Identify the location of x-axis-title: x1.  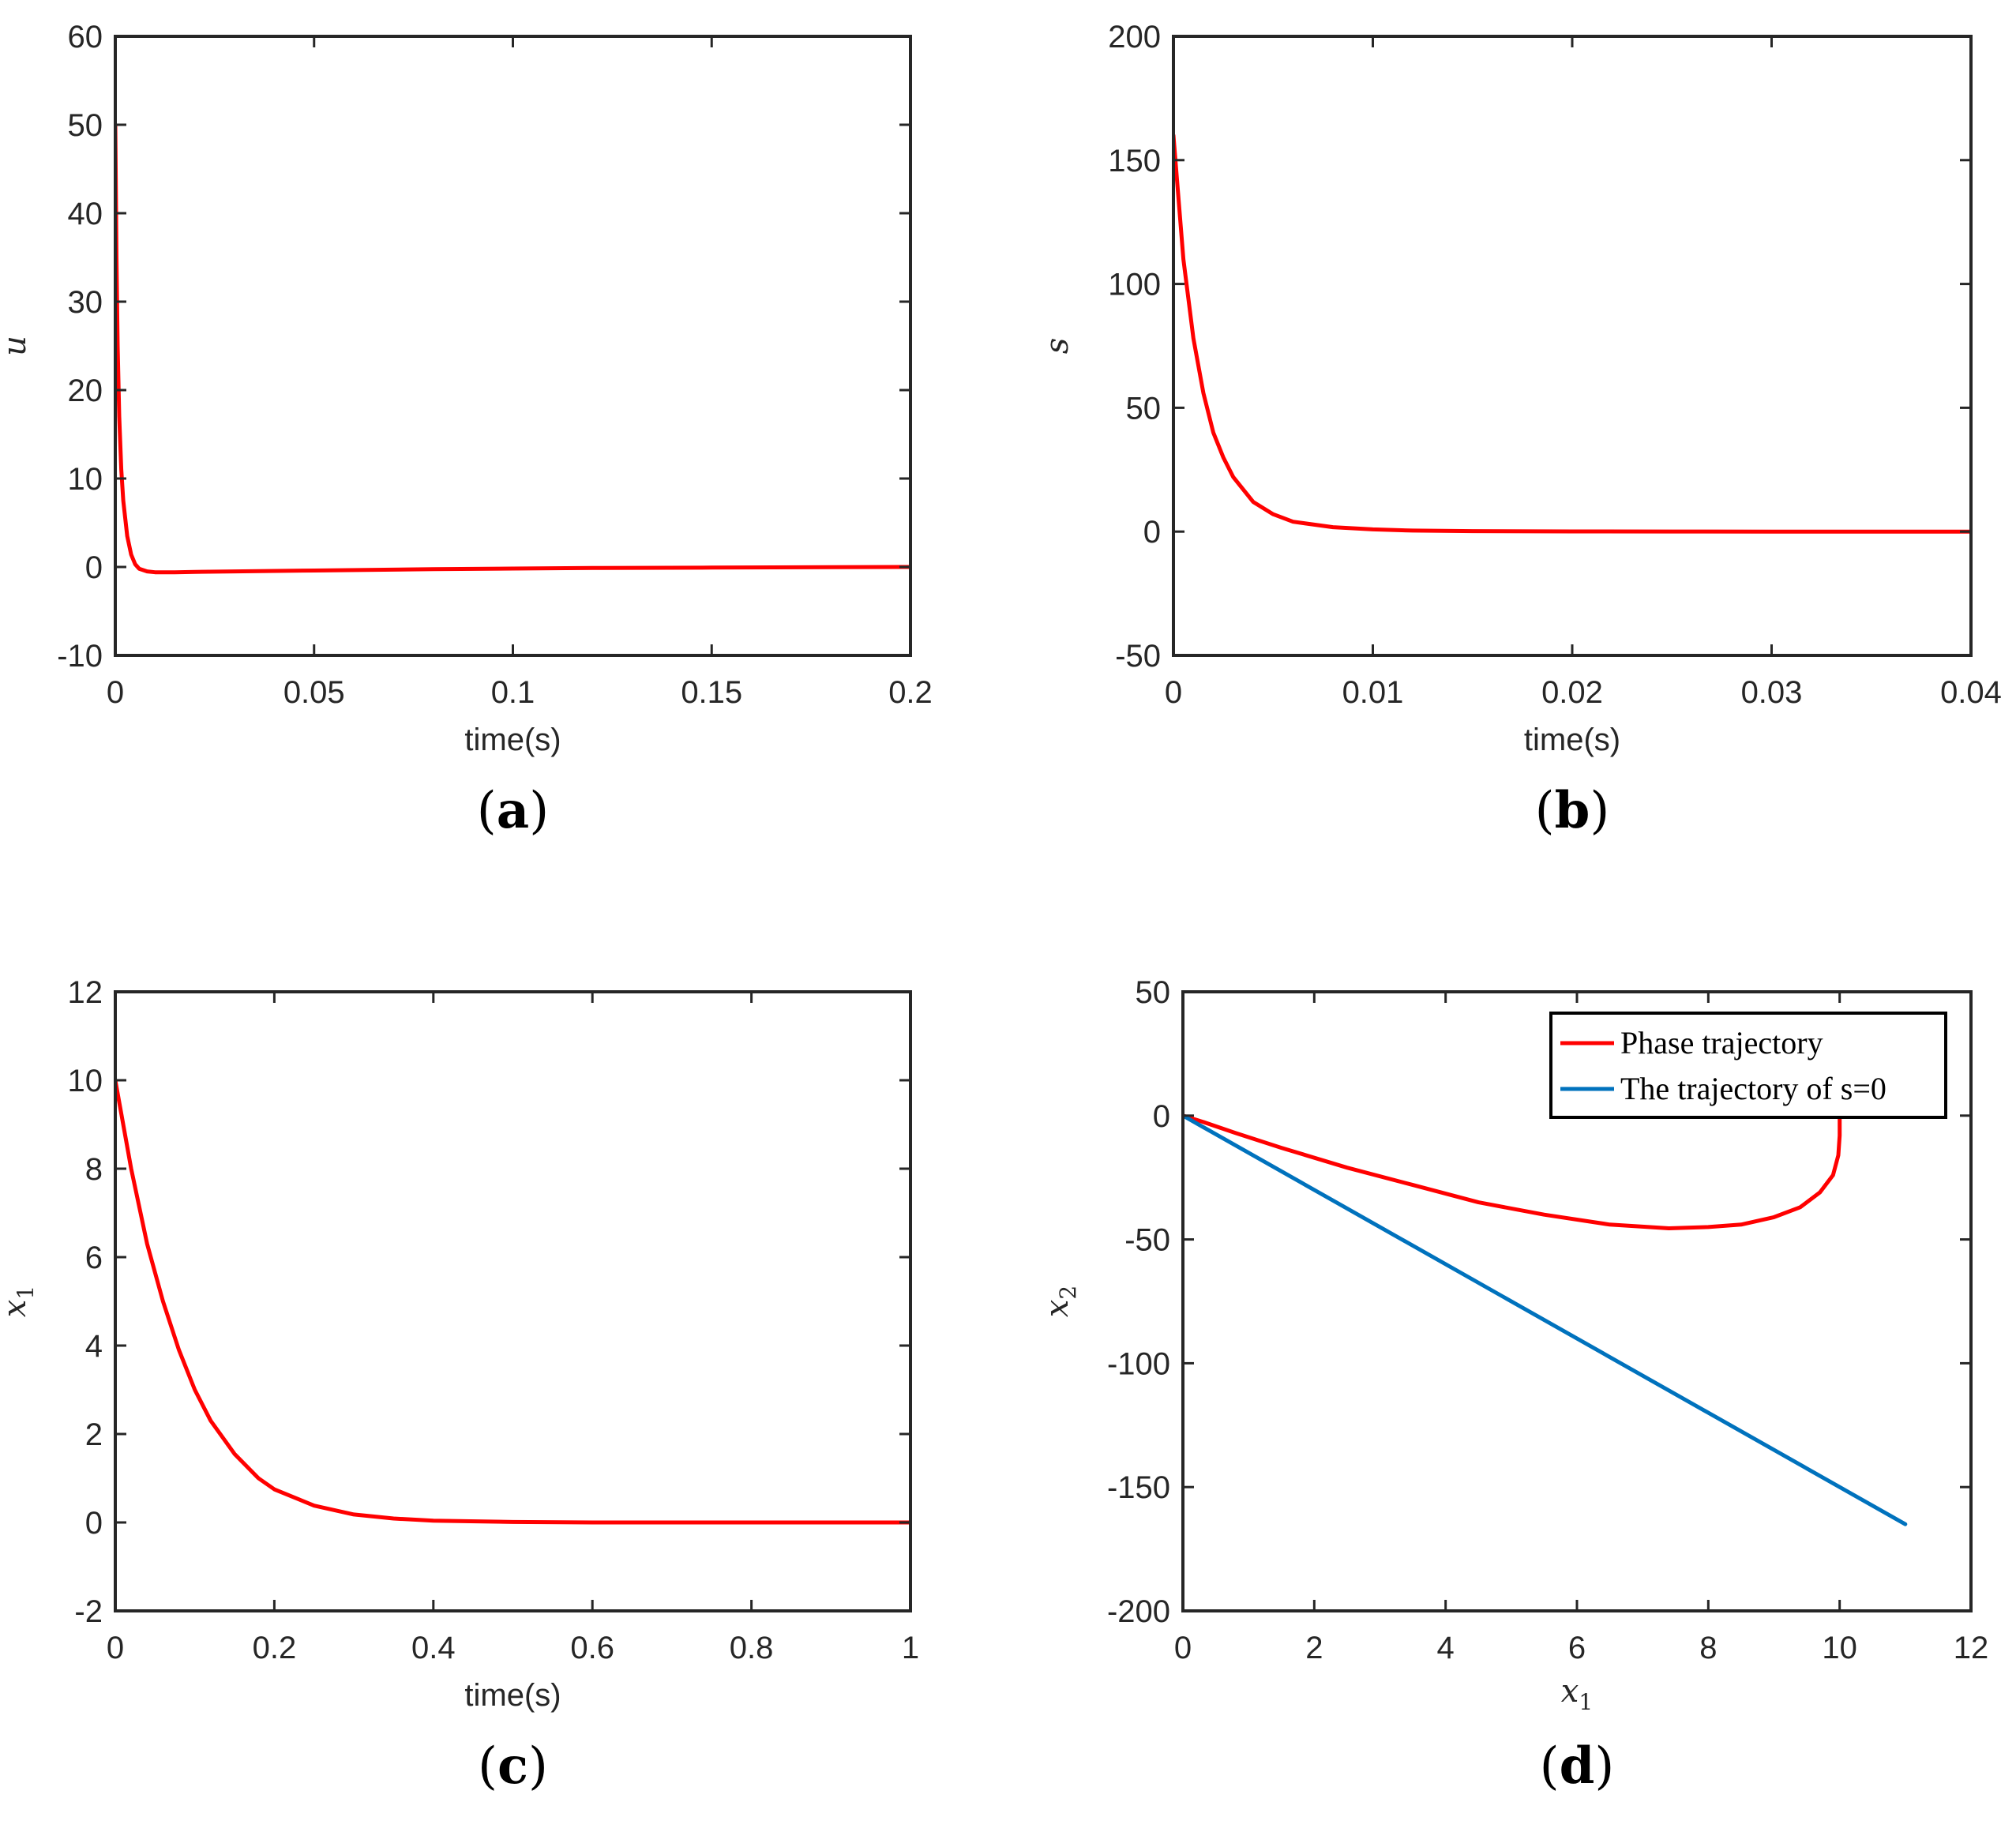
(1577, 1694).